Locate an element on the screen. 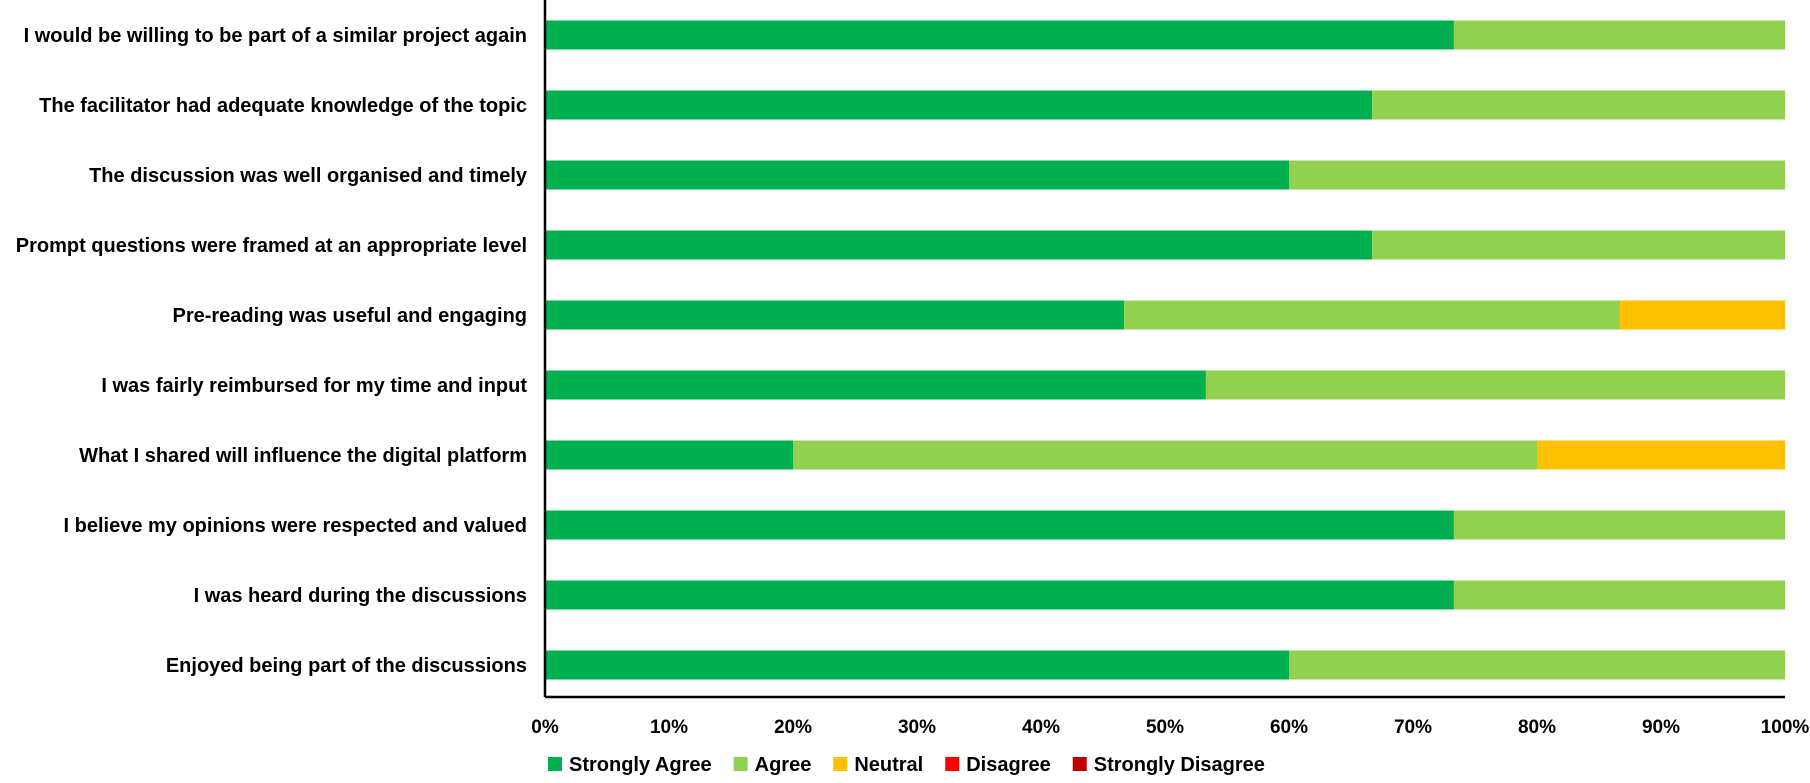  x-tick-label: 60% is located at coordinates (1289, 727).